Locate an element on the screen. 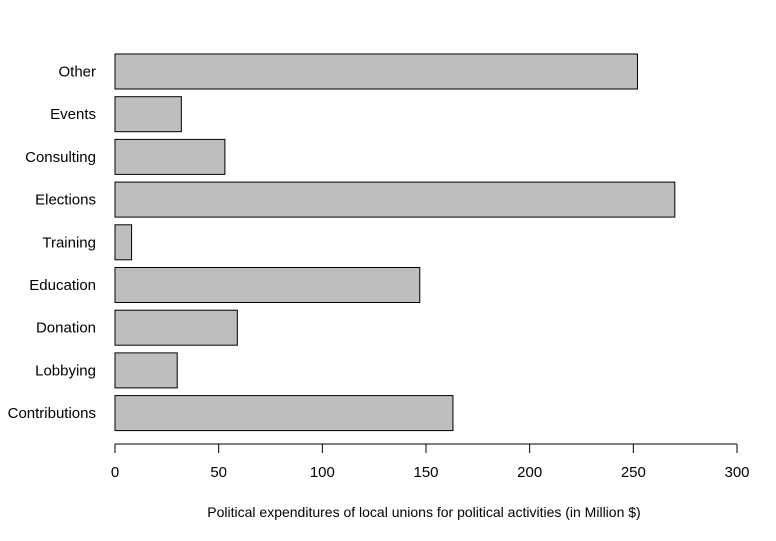 This screenshot has height=541, width=776. category-label-training: Training is located at coordinates (69, 242).